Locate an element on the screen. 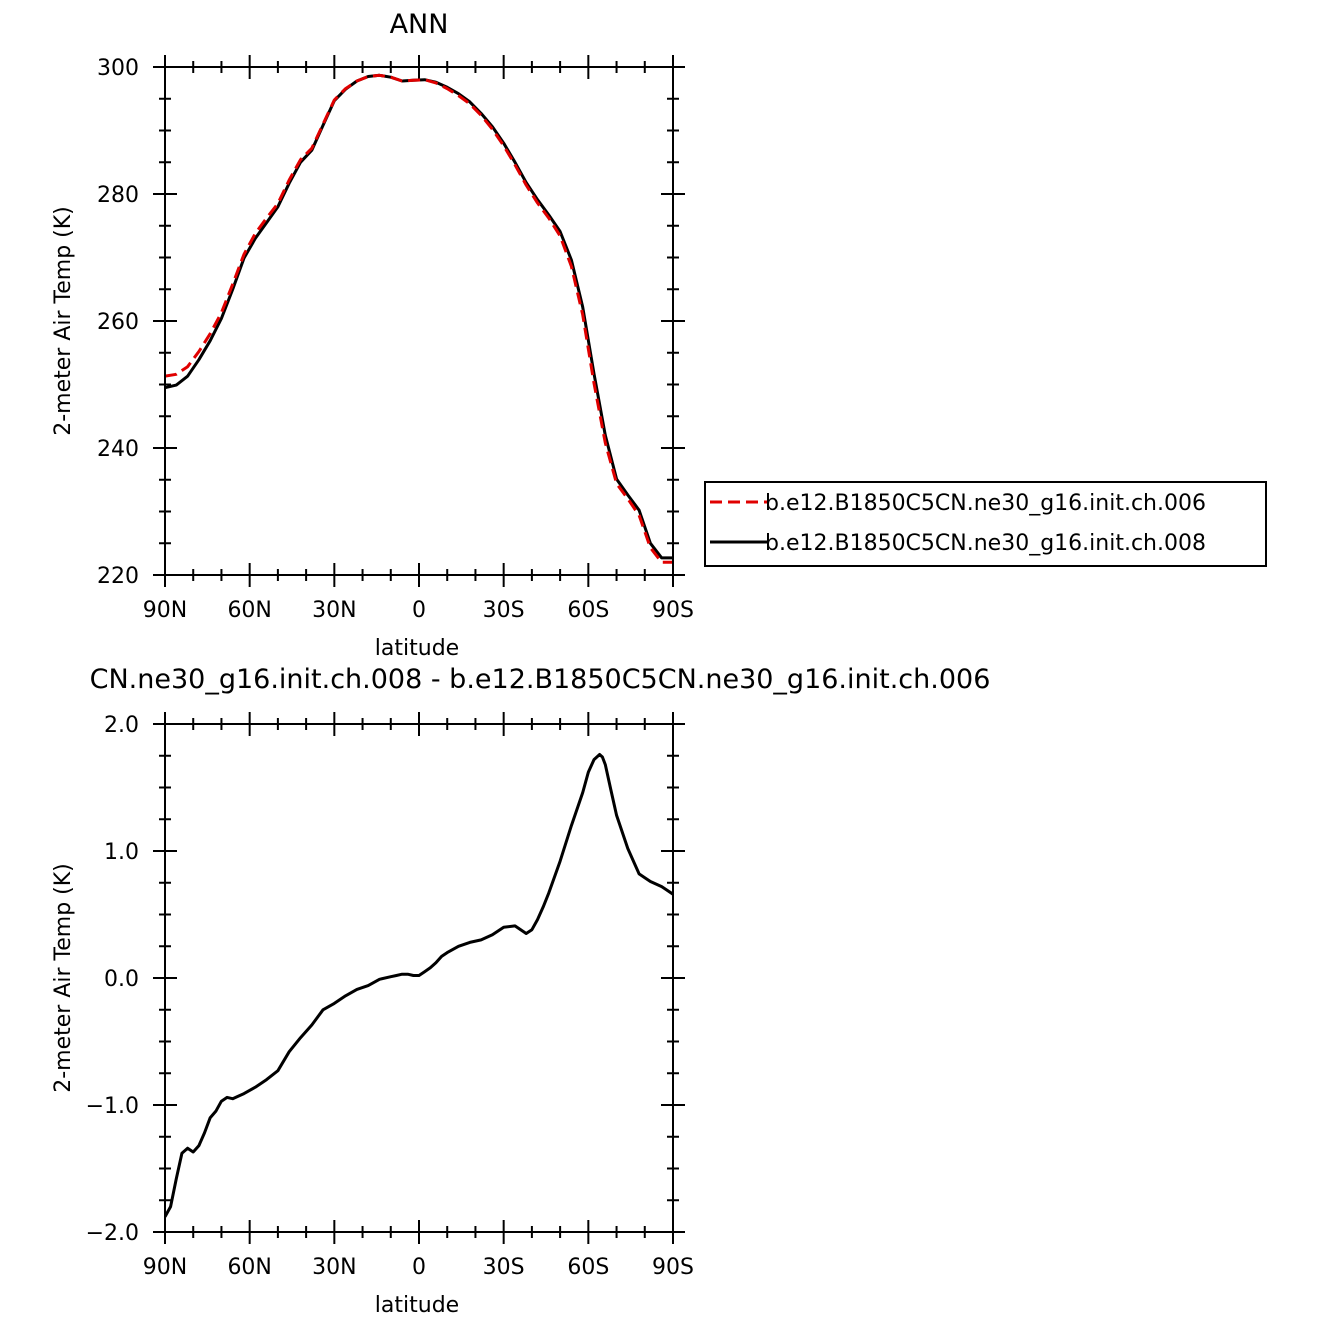  y-tick-label: 0.0 is located at coordinates (121, 979).